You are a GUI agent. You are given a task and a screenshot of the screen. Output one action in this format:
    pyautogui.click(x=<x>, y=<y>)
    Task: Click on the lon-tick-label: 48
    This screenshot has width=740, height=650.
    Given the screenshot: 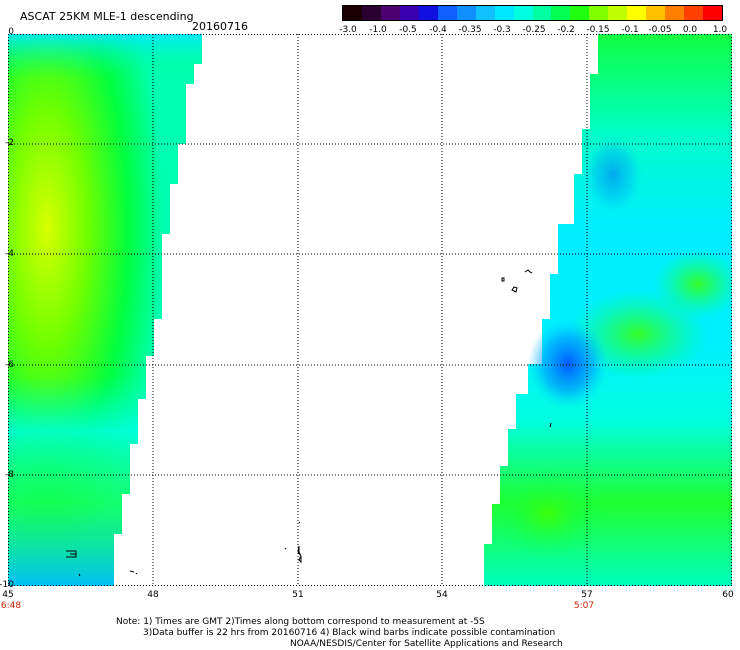 What is the action you would take?
    pyautogui.click(x=153, y=595)
    